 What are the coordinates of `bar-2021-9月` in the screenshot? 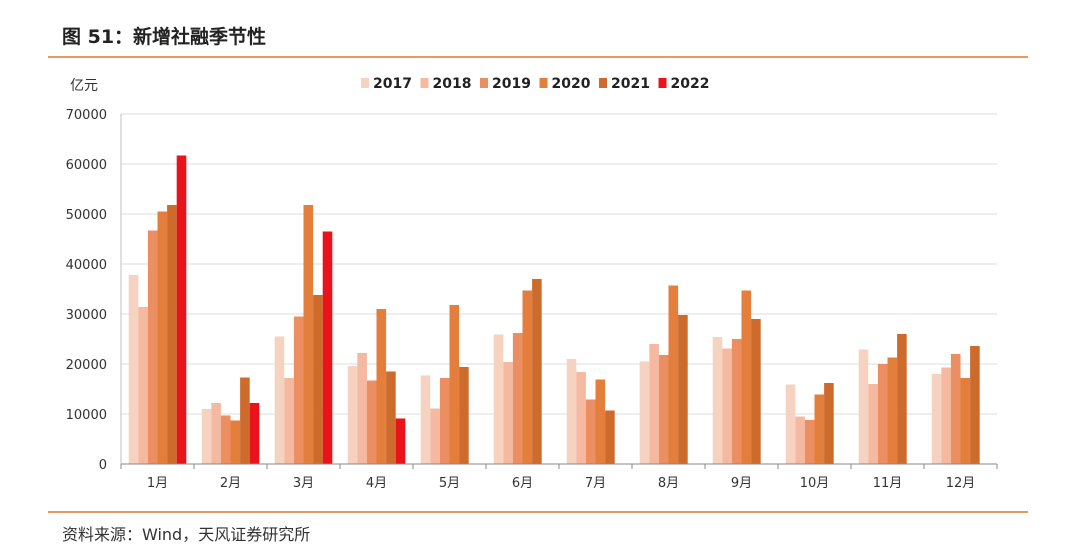 It's located at (756, 391).